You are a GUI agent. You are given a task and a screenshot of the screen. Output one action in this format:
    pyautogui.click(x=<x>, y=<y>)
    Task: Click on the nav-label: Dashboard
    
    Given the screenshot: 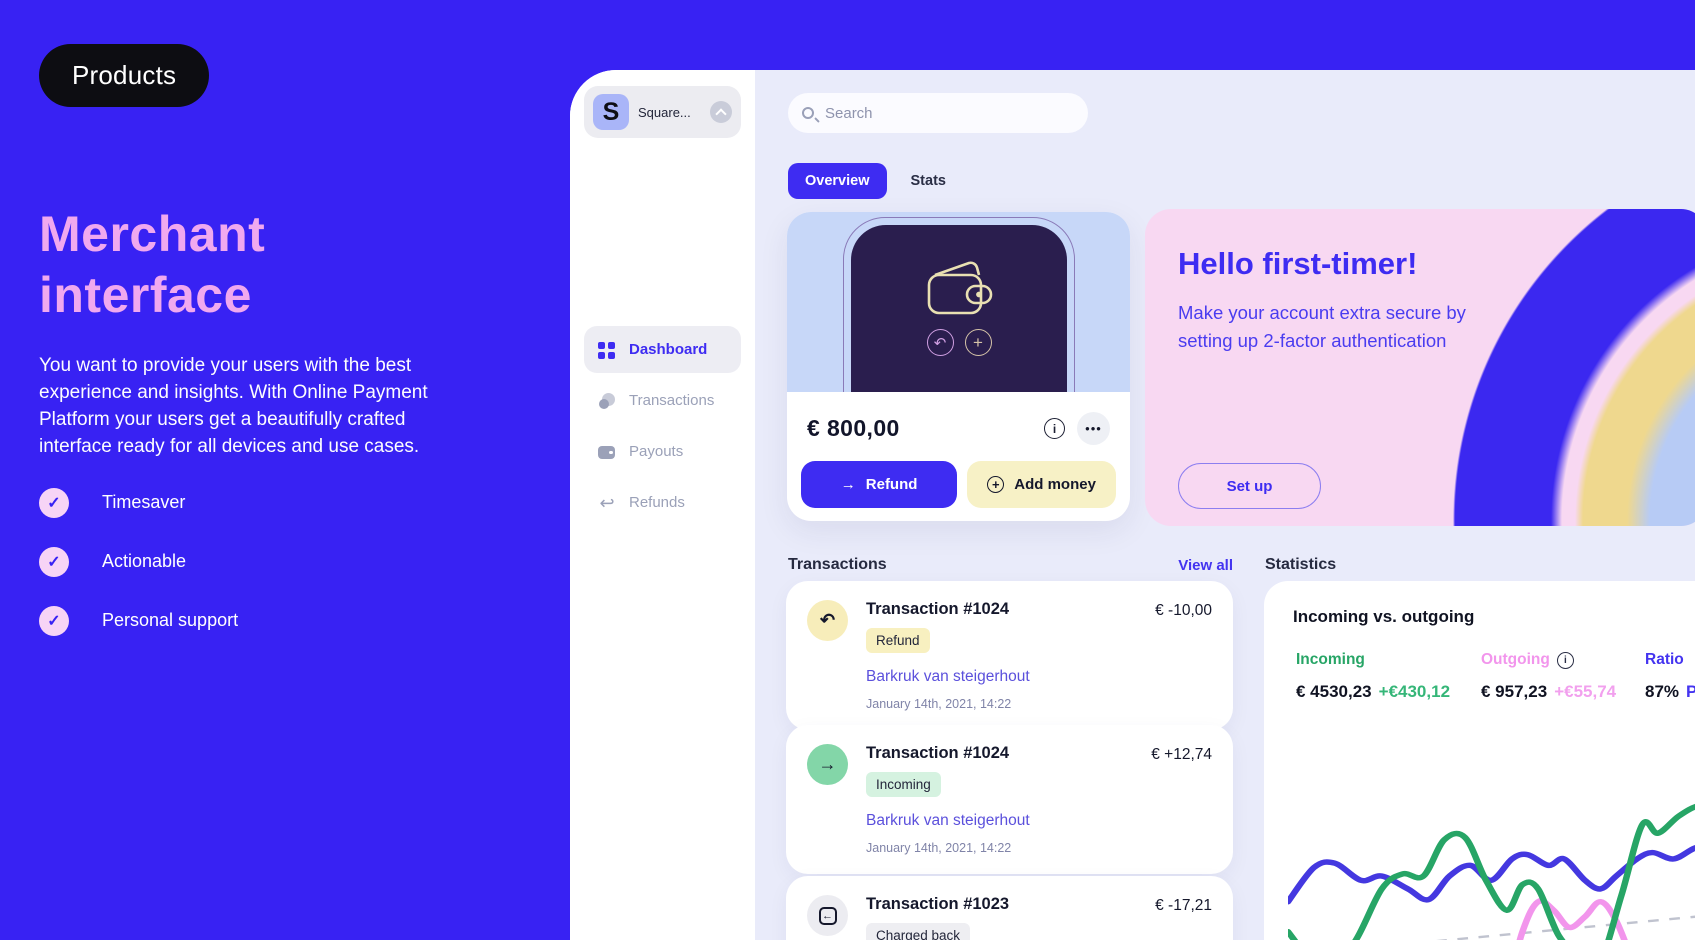 What is the action you would take?
    pyautogui.click(x=668, y=349)
    